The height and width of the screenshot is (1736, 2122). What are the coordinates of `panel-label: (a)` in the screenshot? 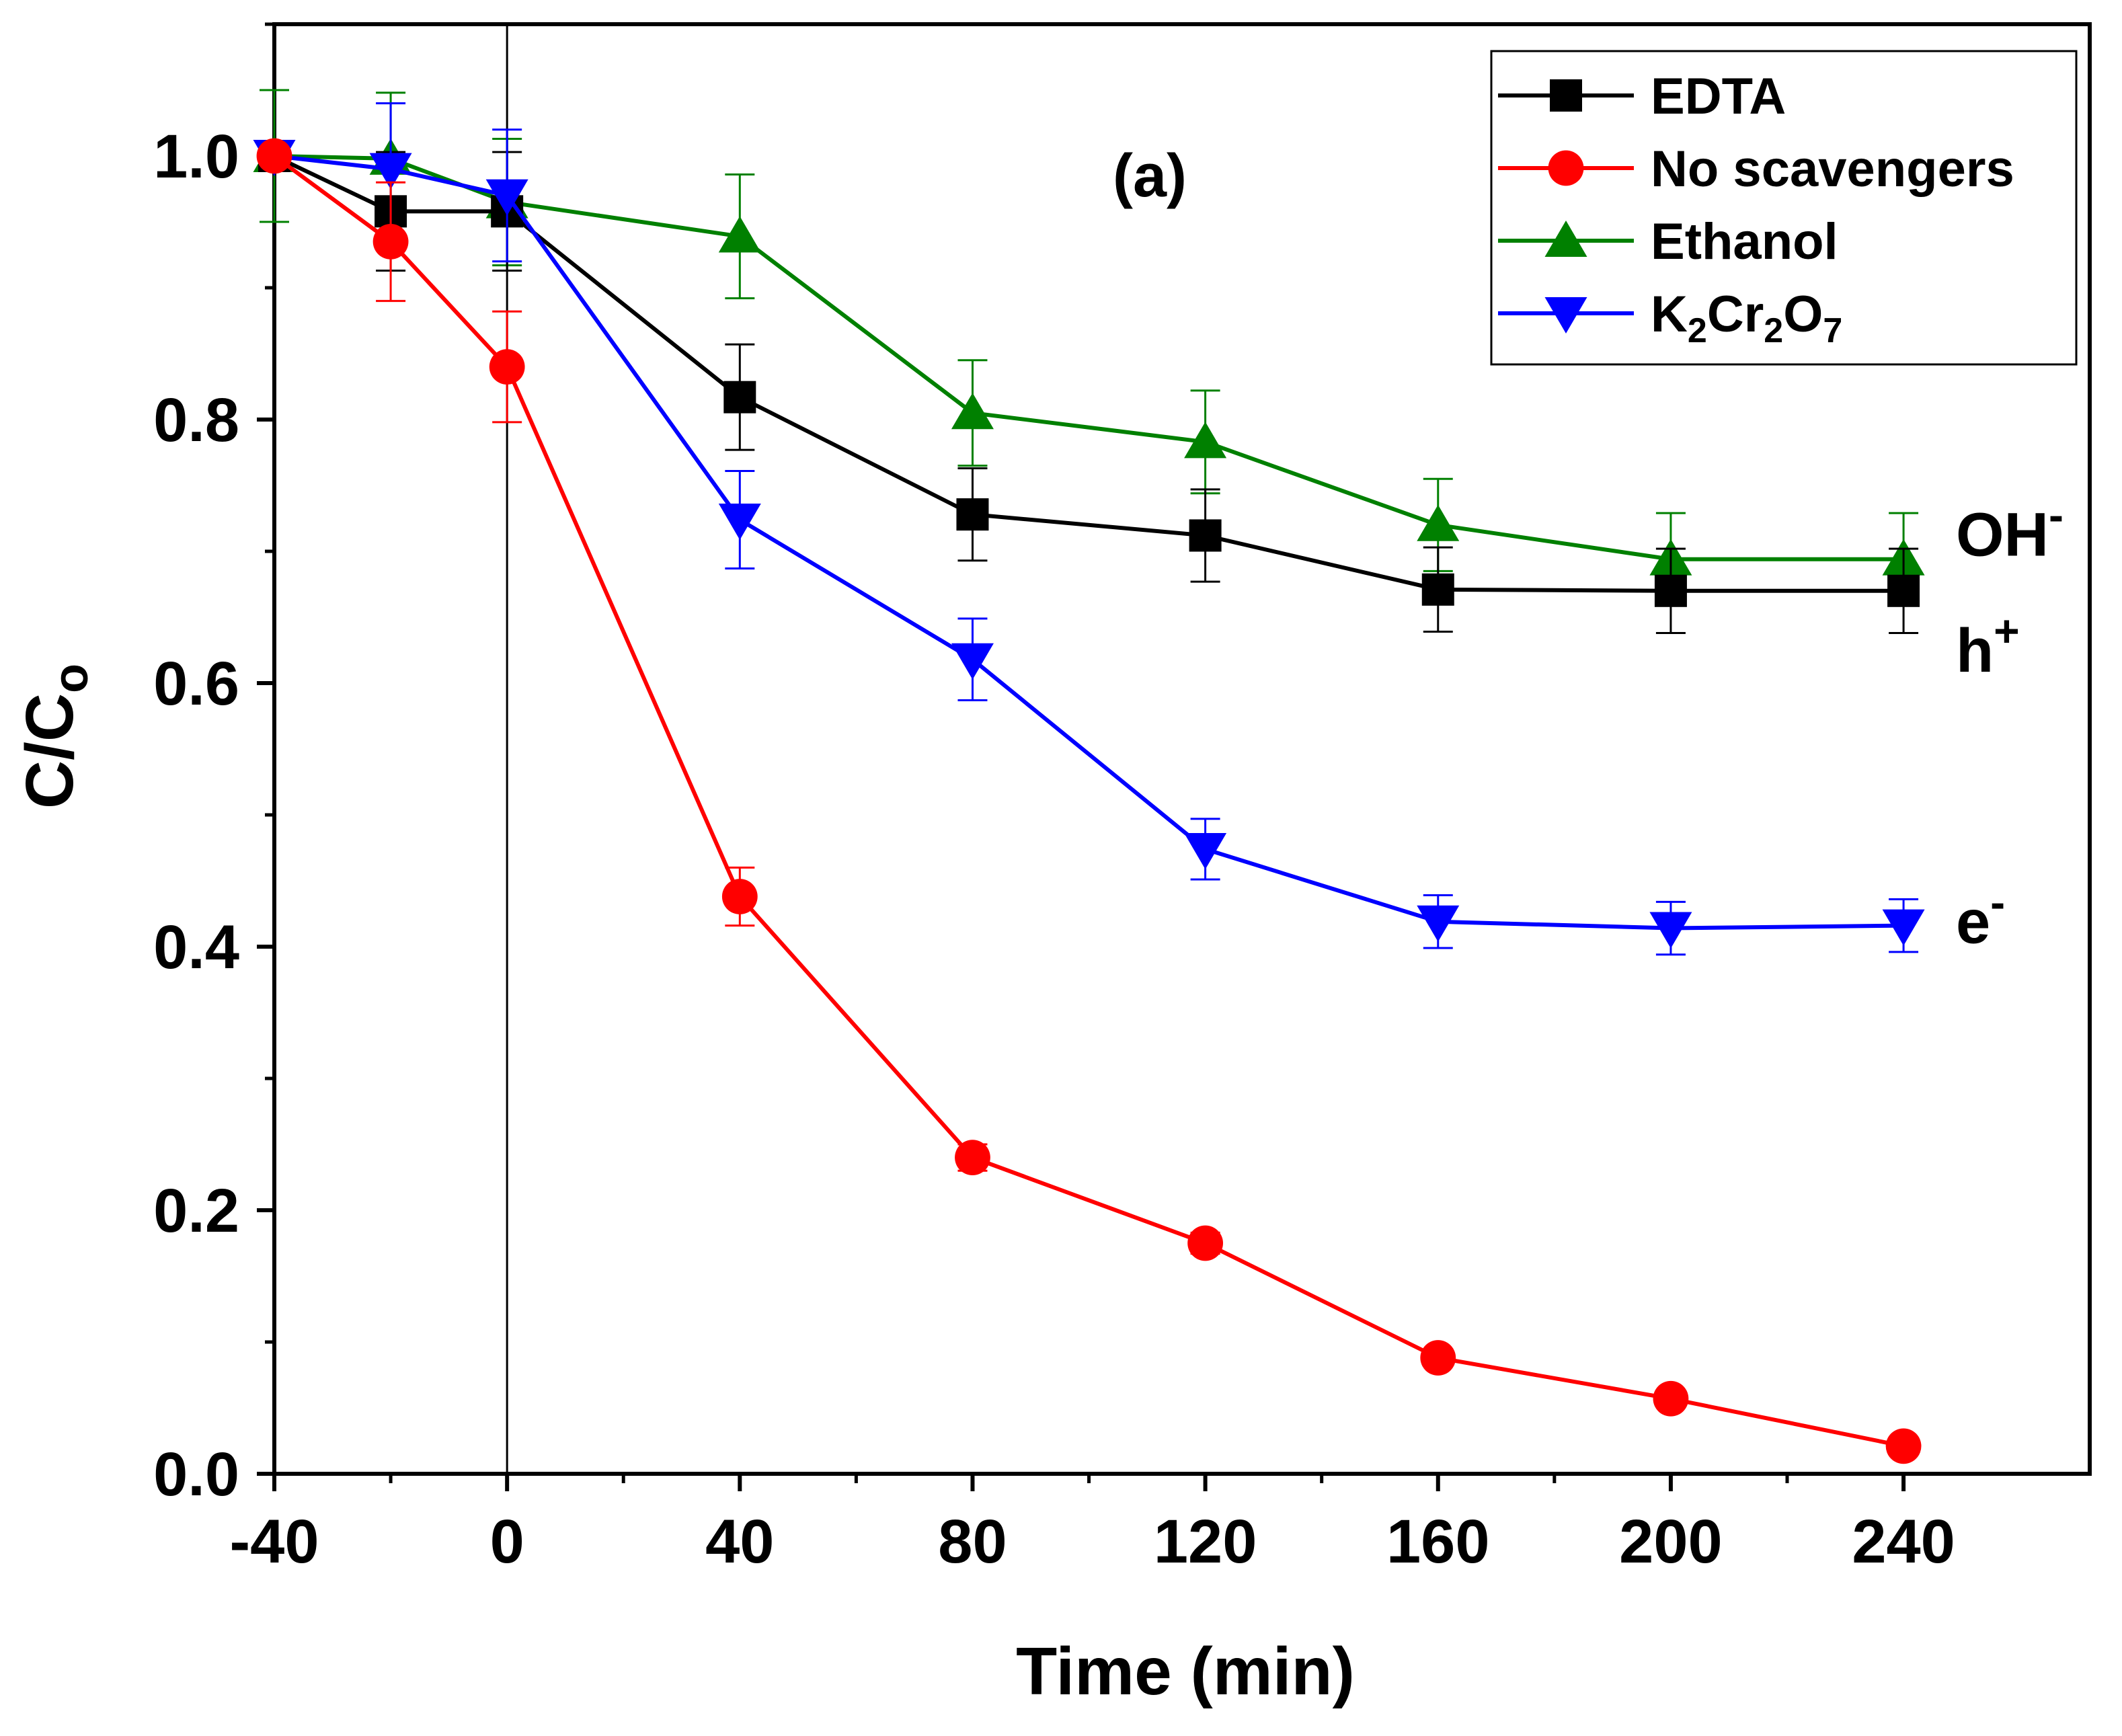 It's located at (1150, 176).